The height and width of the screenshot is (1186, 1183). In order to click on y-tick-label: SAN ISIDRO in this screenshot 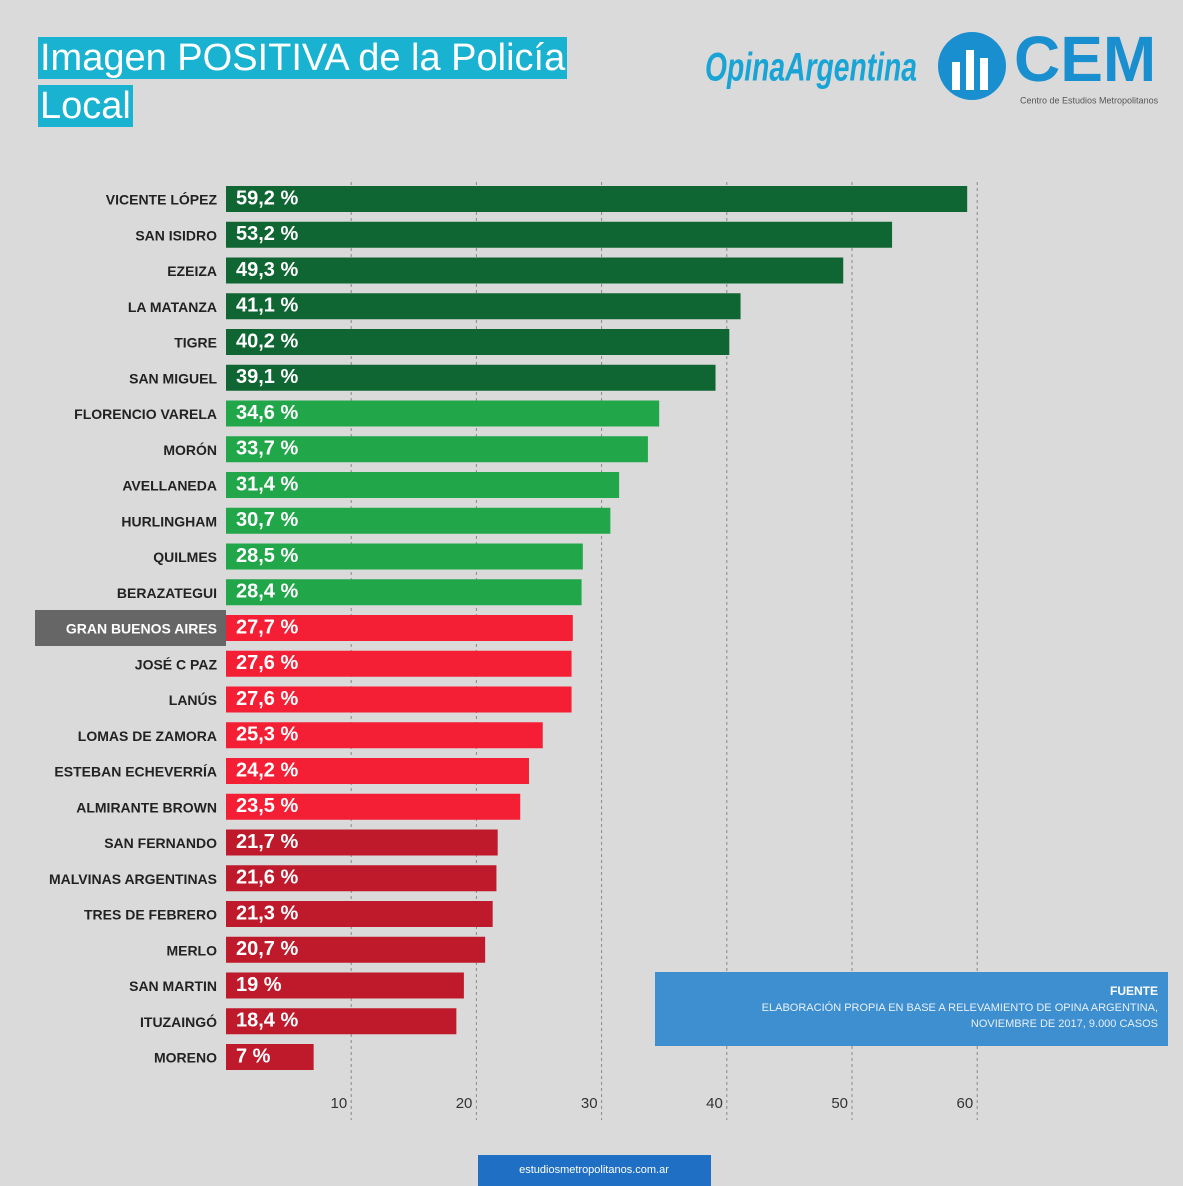, I will do `click(176, 235)`.